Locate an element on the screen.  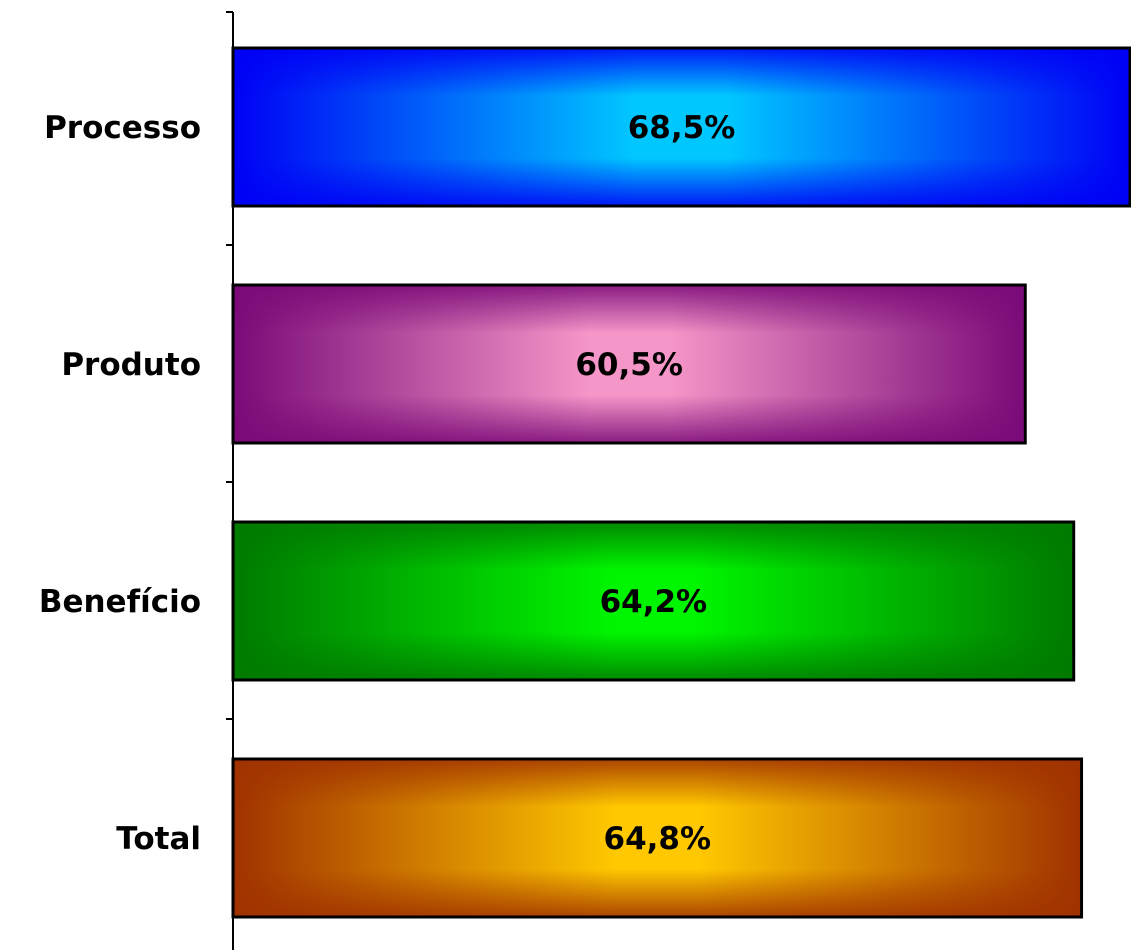
value-label: 60,5% is located at coordinates (629, 365).